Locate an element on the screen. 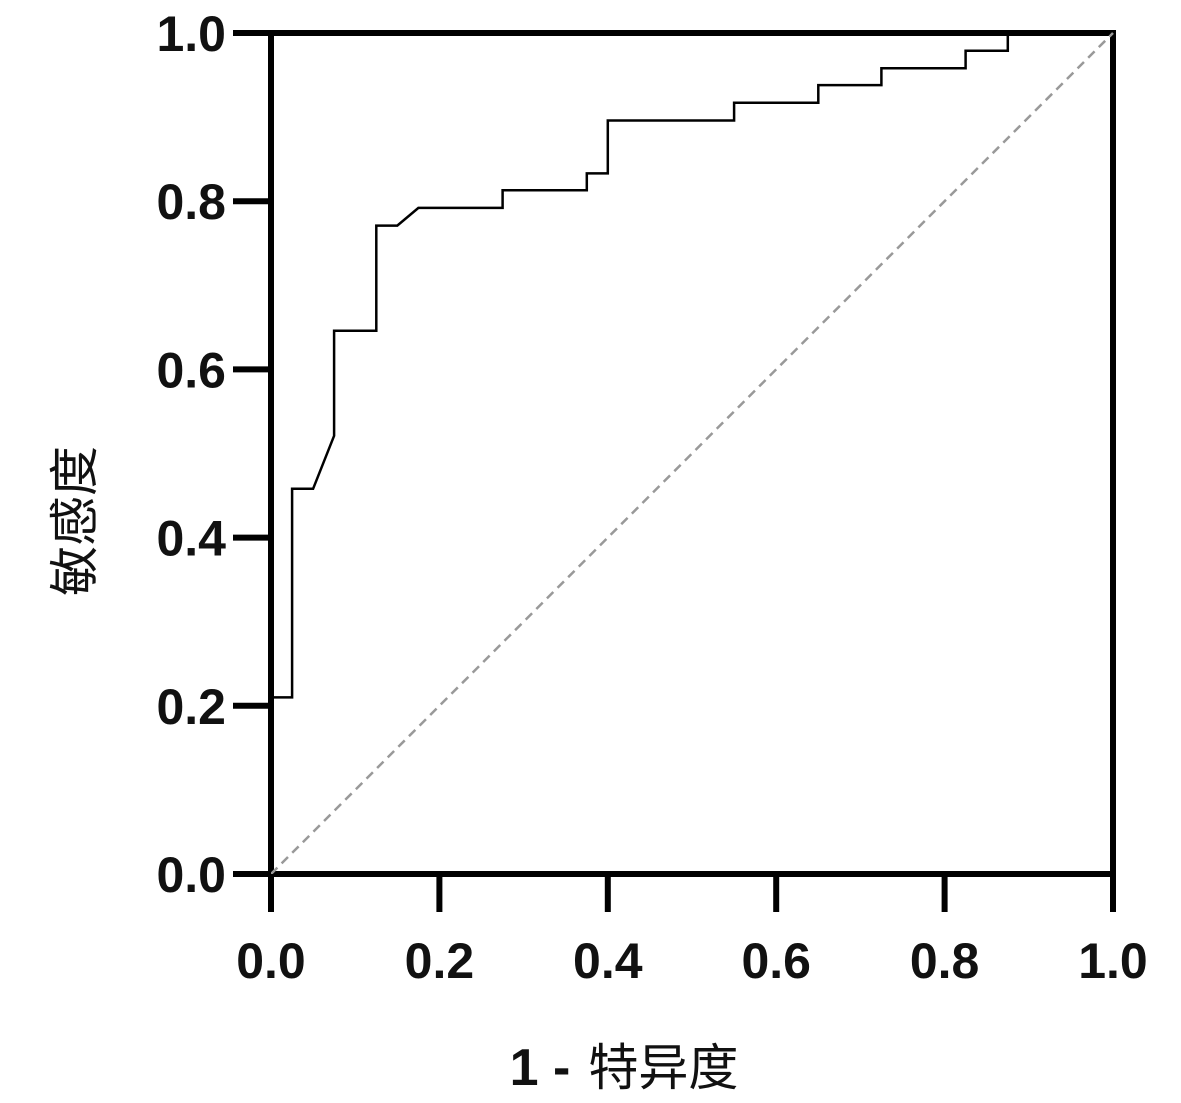  x-tick-label: 0.8 is located at coordinates (945, 961).